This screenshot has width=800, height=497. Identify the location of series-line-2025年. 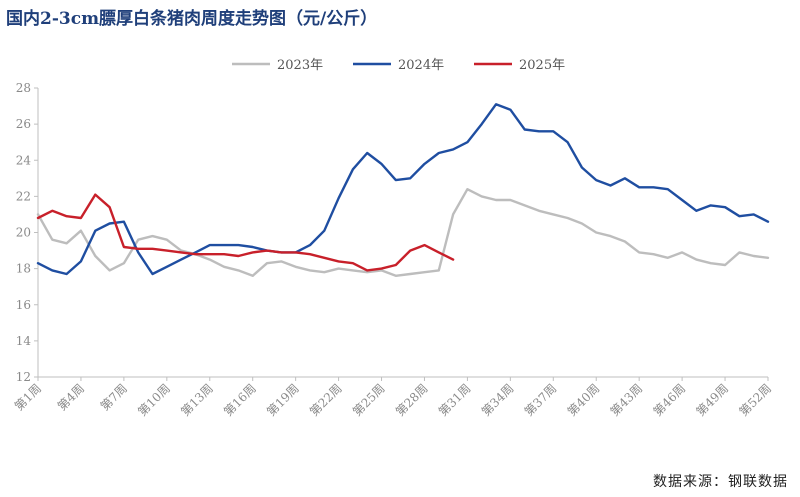
(245, 232).